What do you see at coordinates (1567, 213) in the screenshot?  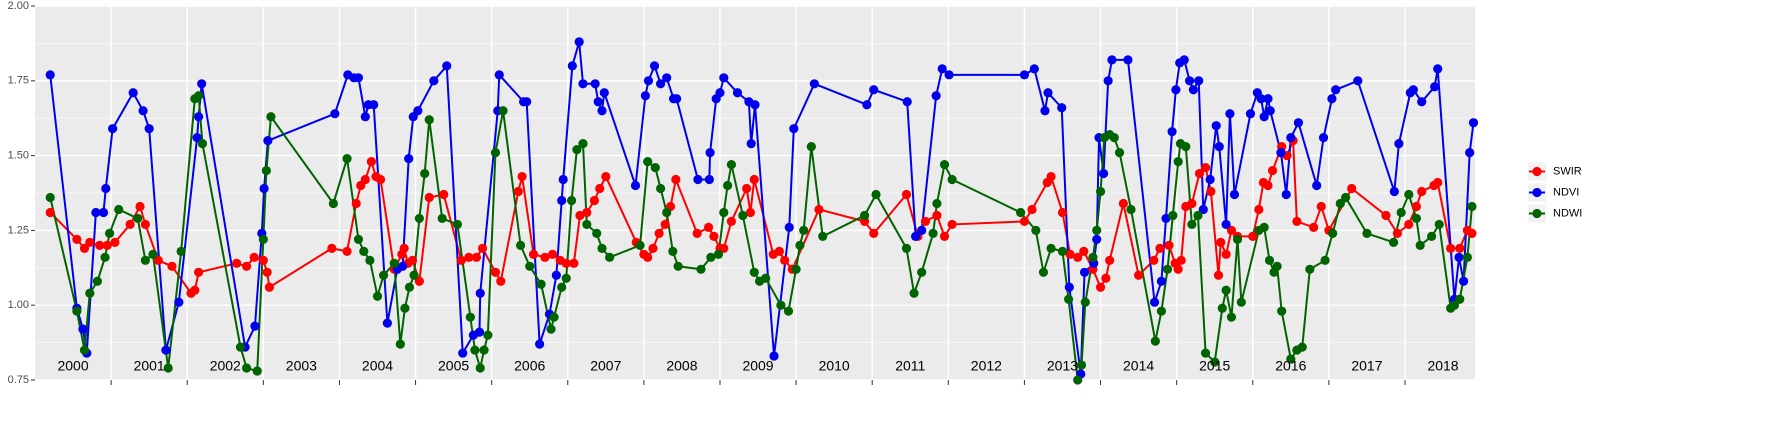 I see `legend-label: NDWI` at bounding box center [1567, 213].